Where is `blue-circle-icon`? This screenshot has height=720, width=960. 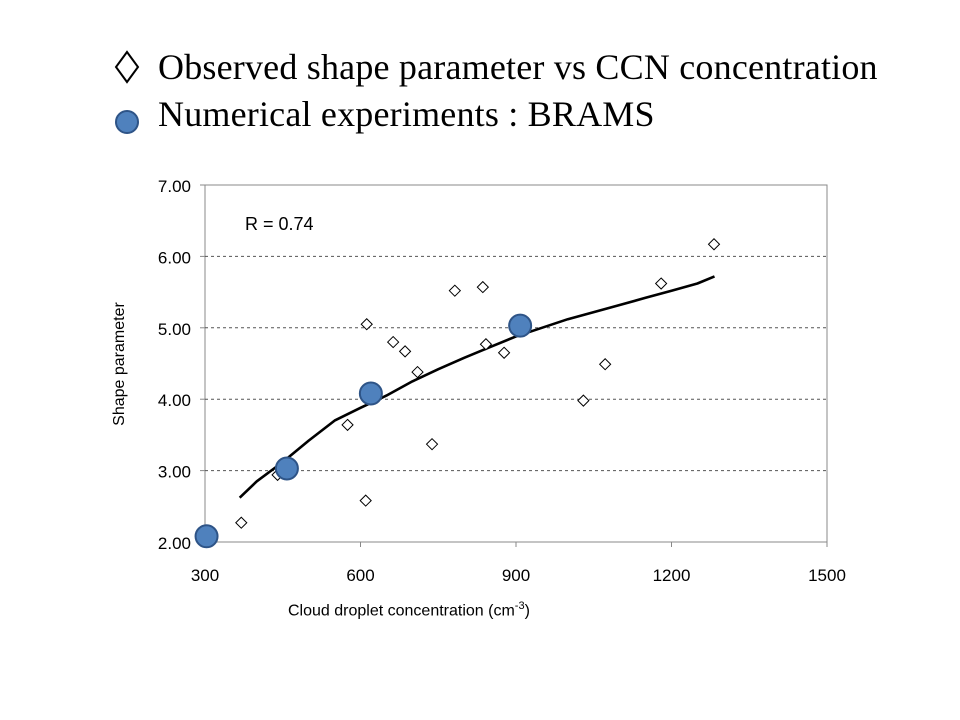 blue-circle-icon is located at coordinates (135, 114).